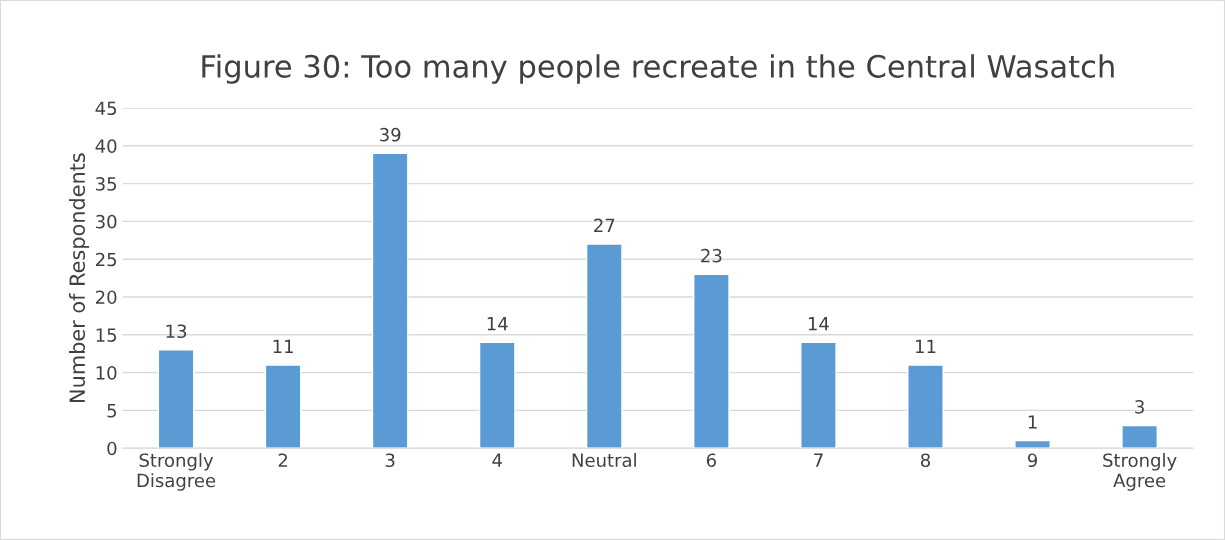 The image size is (1225, 540). I want to click on y-tick-label: 25, so click(106, 259).